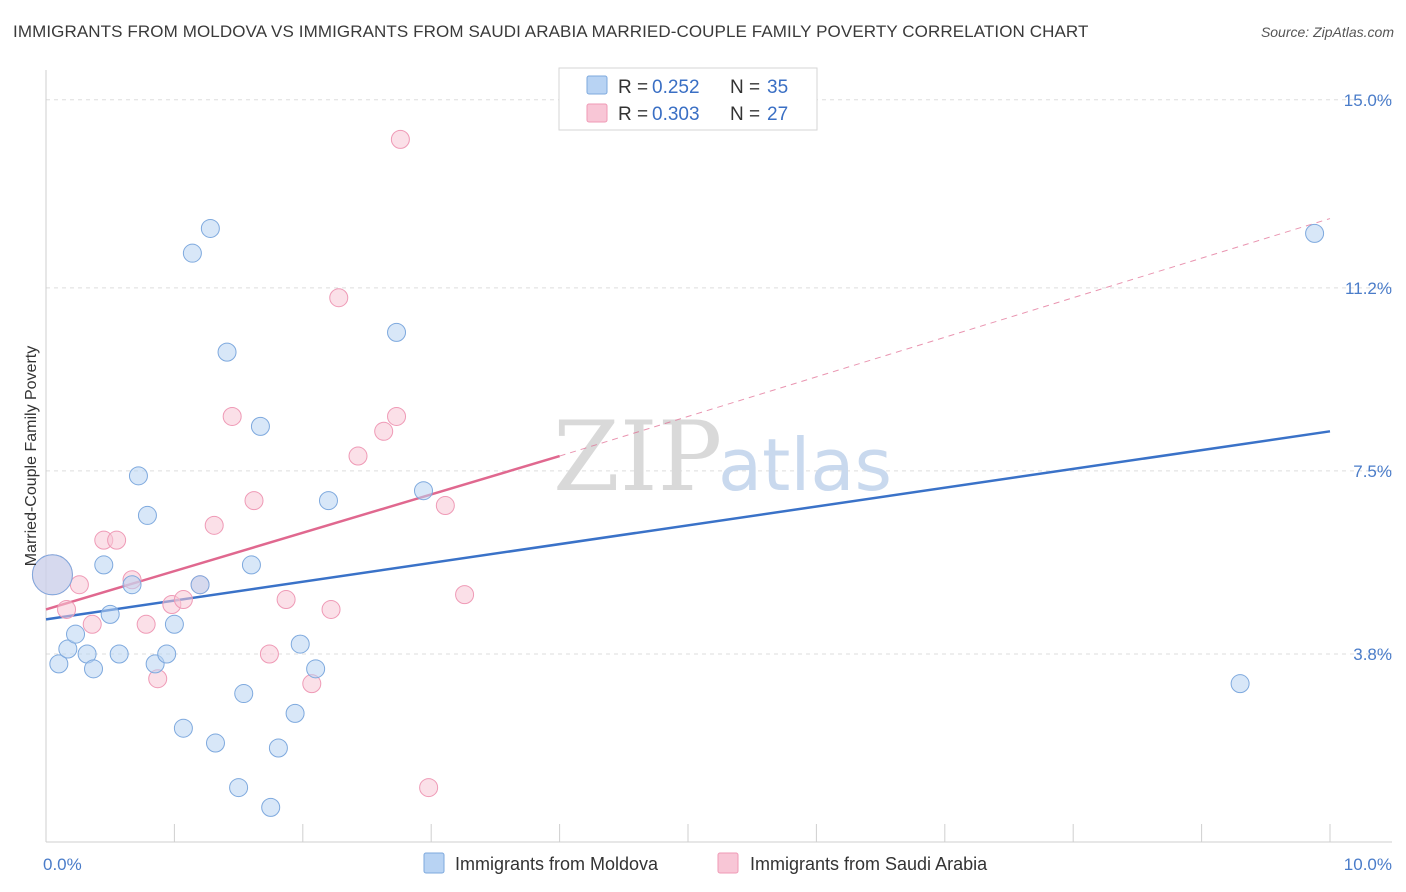 This screenshot has height=892, width=1406. I want to click on legend-n-label-moldova: N =, so click(745, 87).